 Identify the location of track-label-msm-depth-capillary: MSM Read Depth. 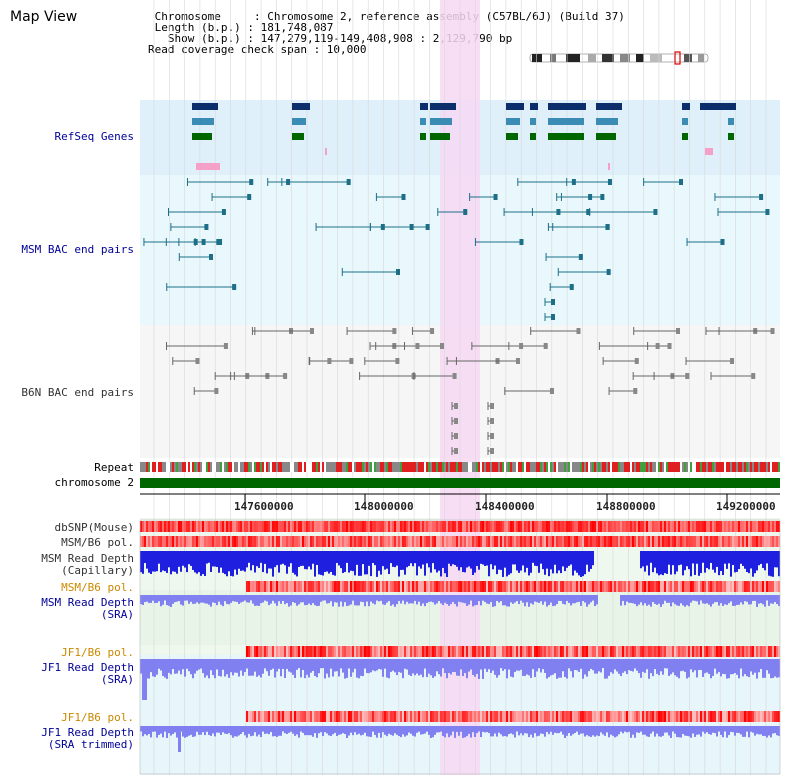
(87, 558).